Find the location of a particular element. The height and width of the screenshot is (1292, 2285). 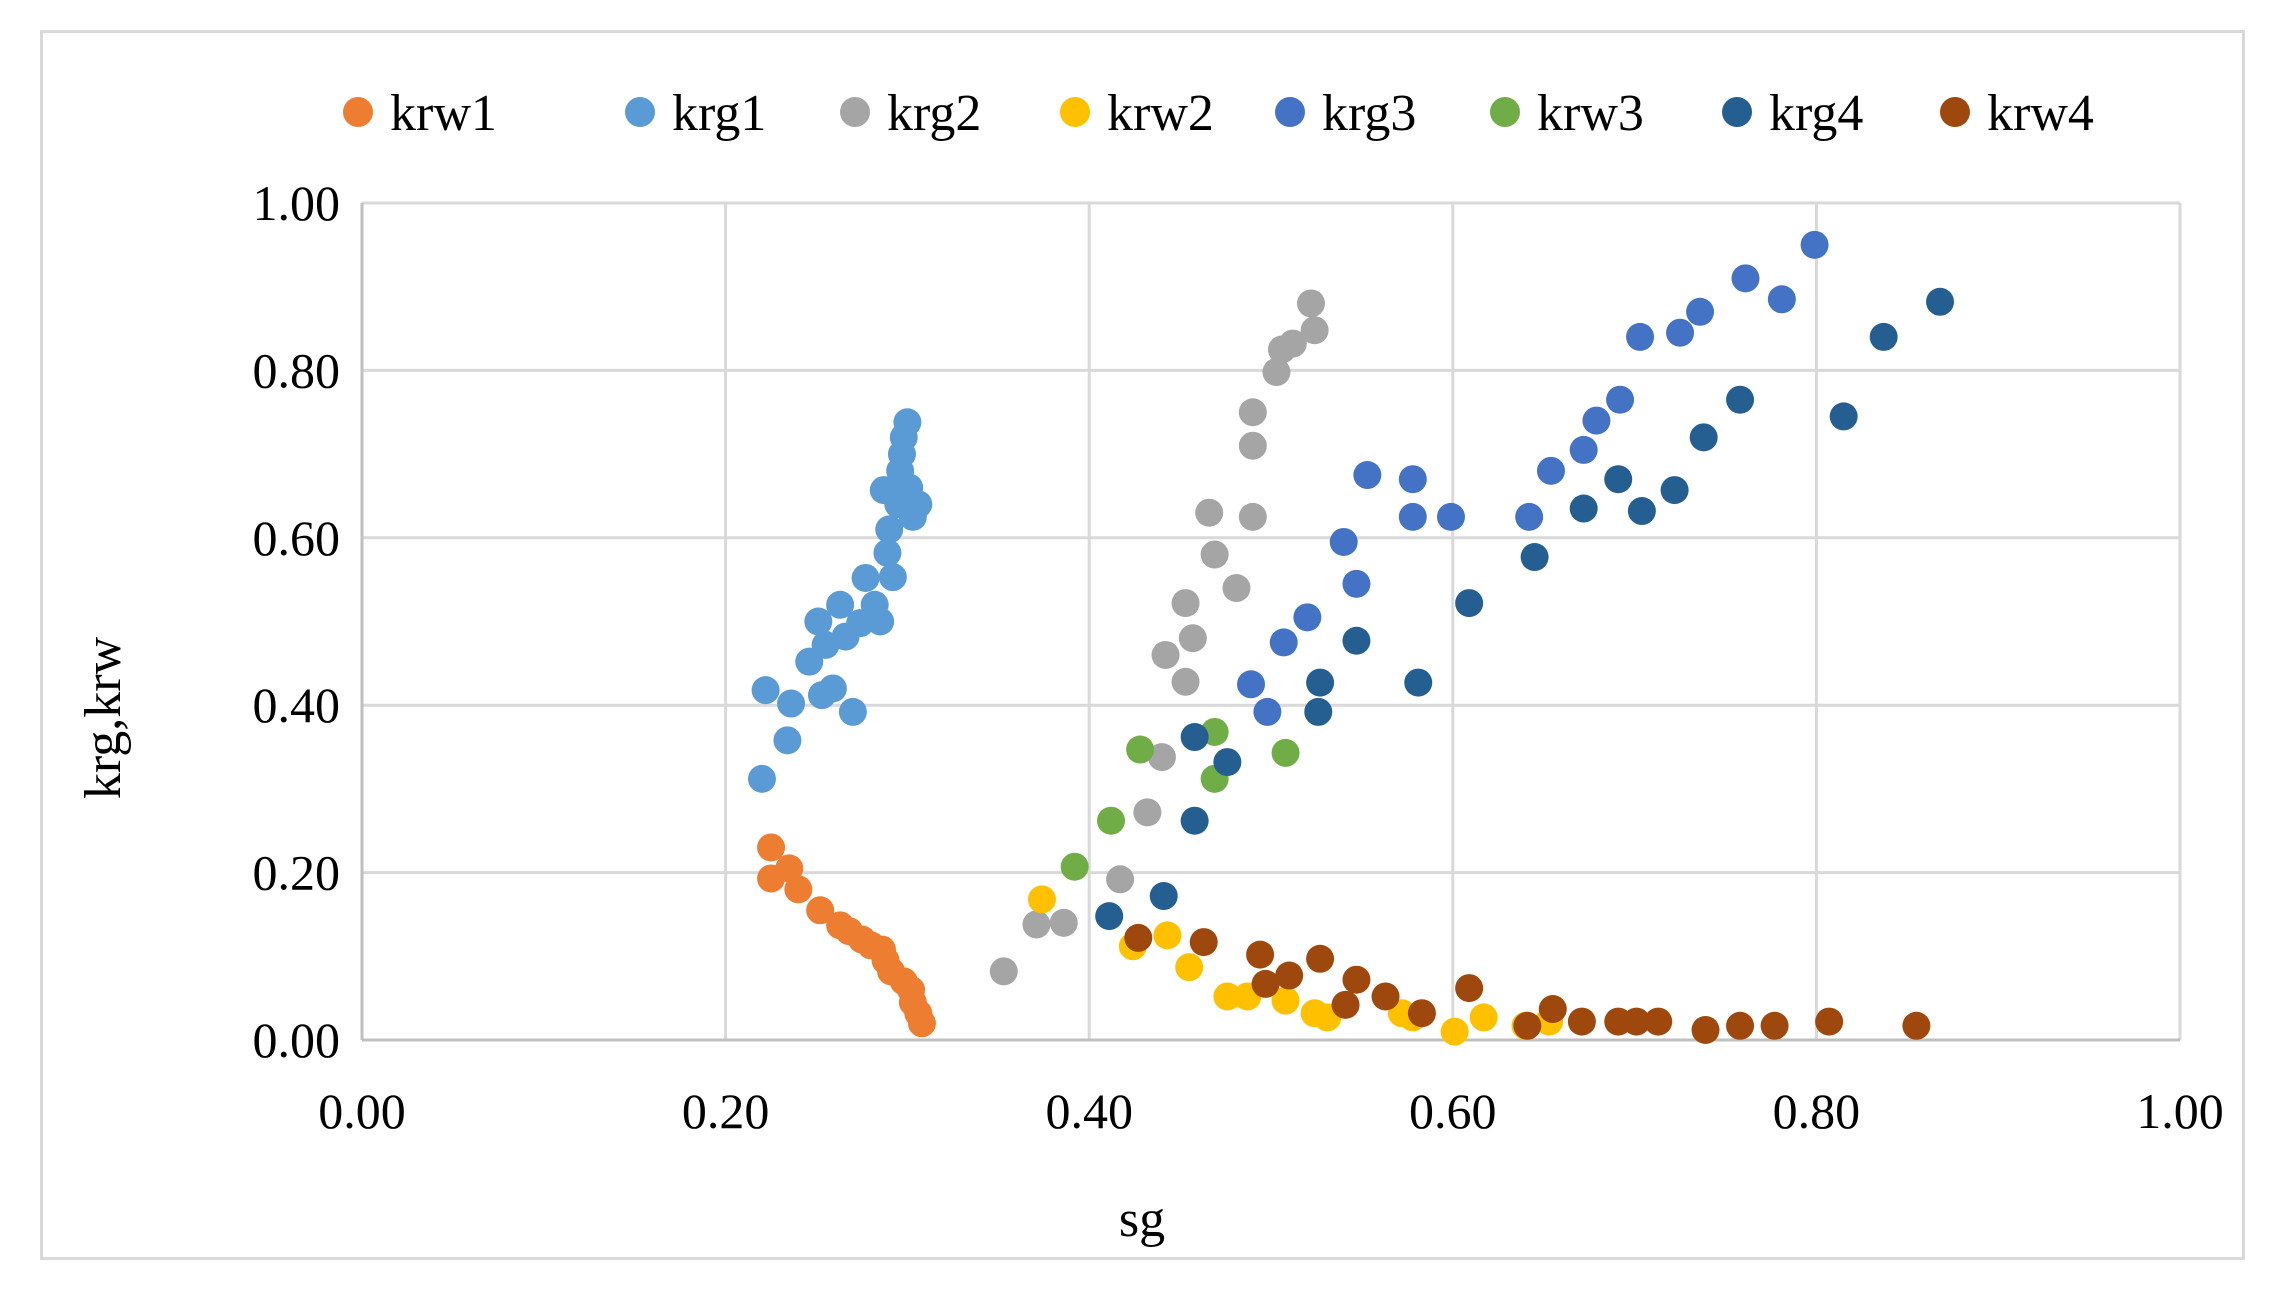

legend-item-krg2: krg2 is located at coordinates (910, 113).